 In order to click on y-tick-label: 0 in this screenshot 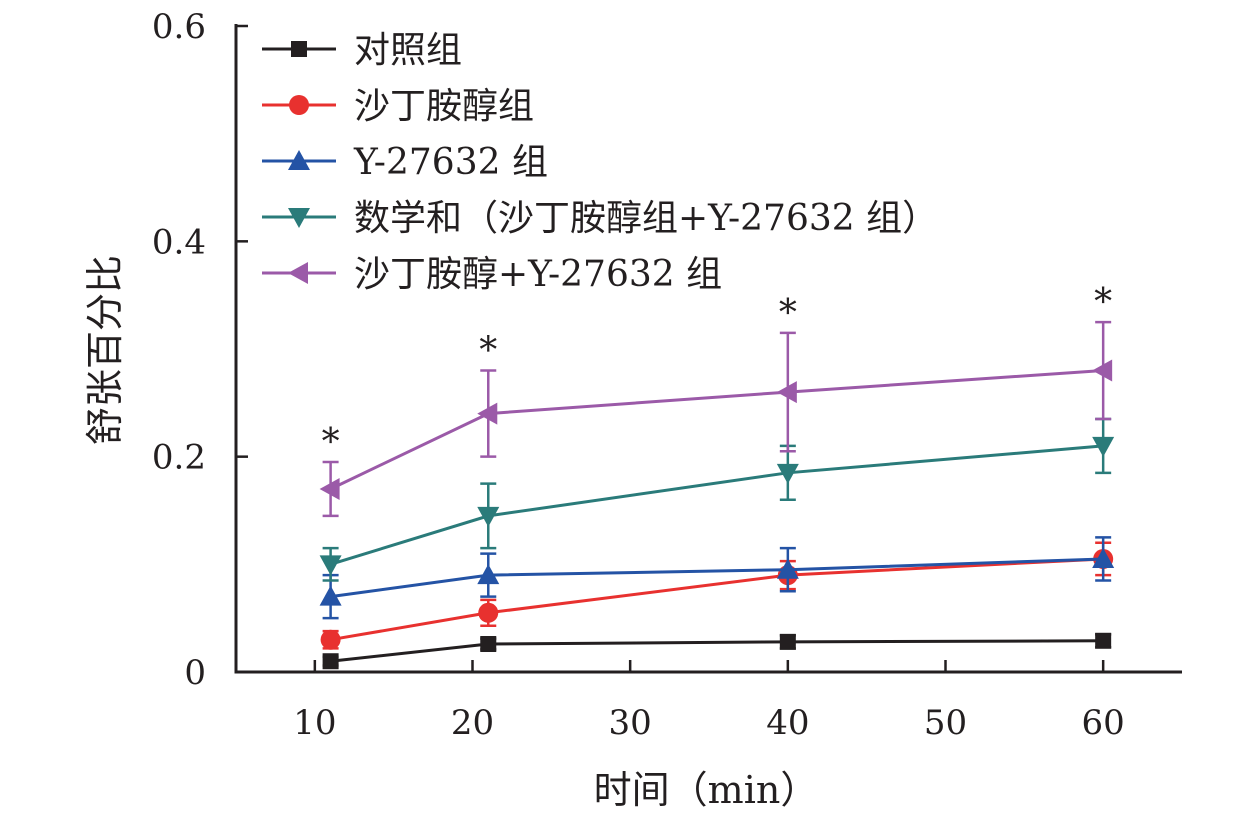, I will do `click(195, 673)`.